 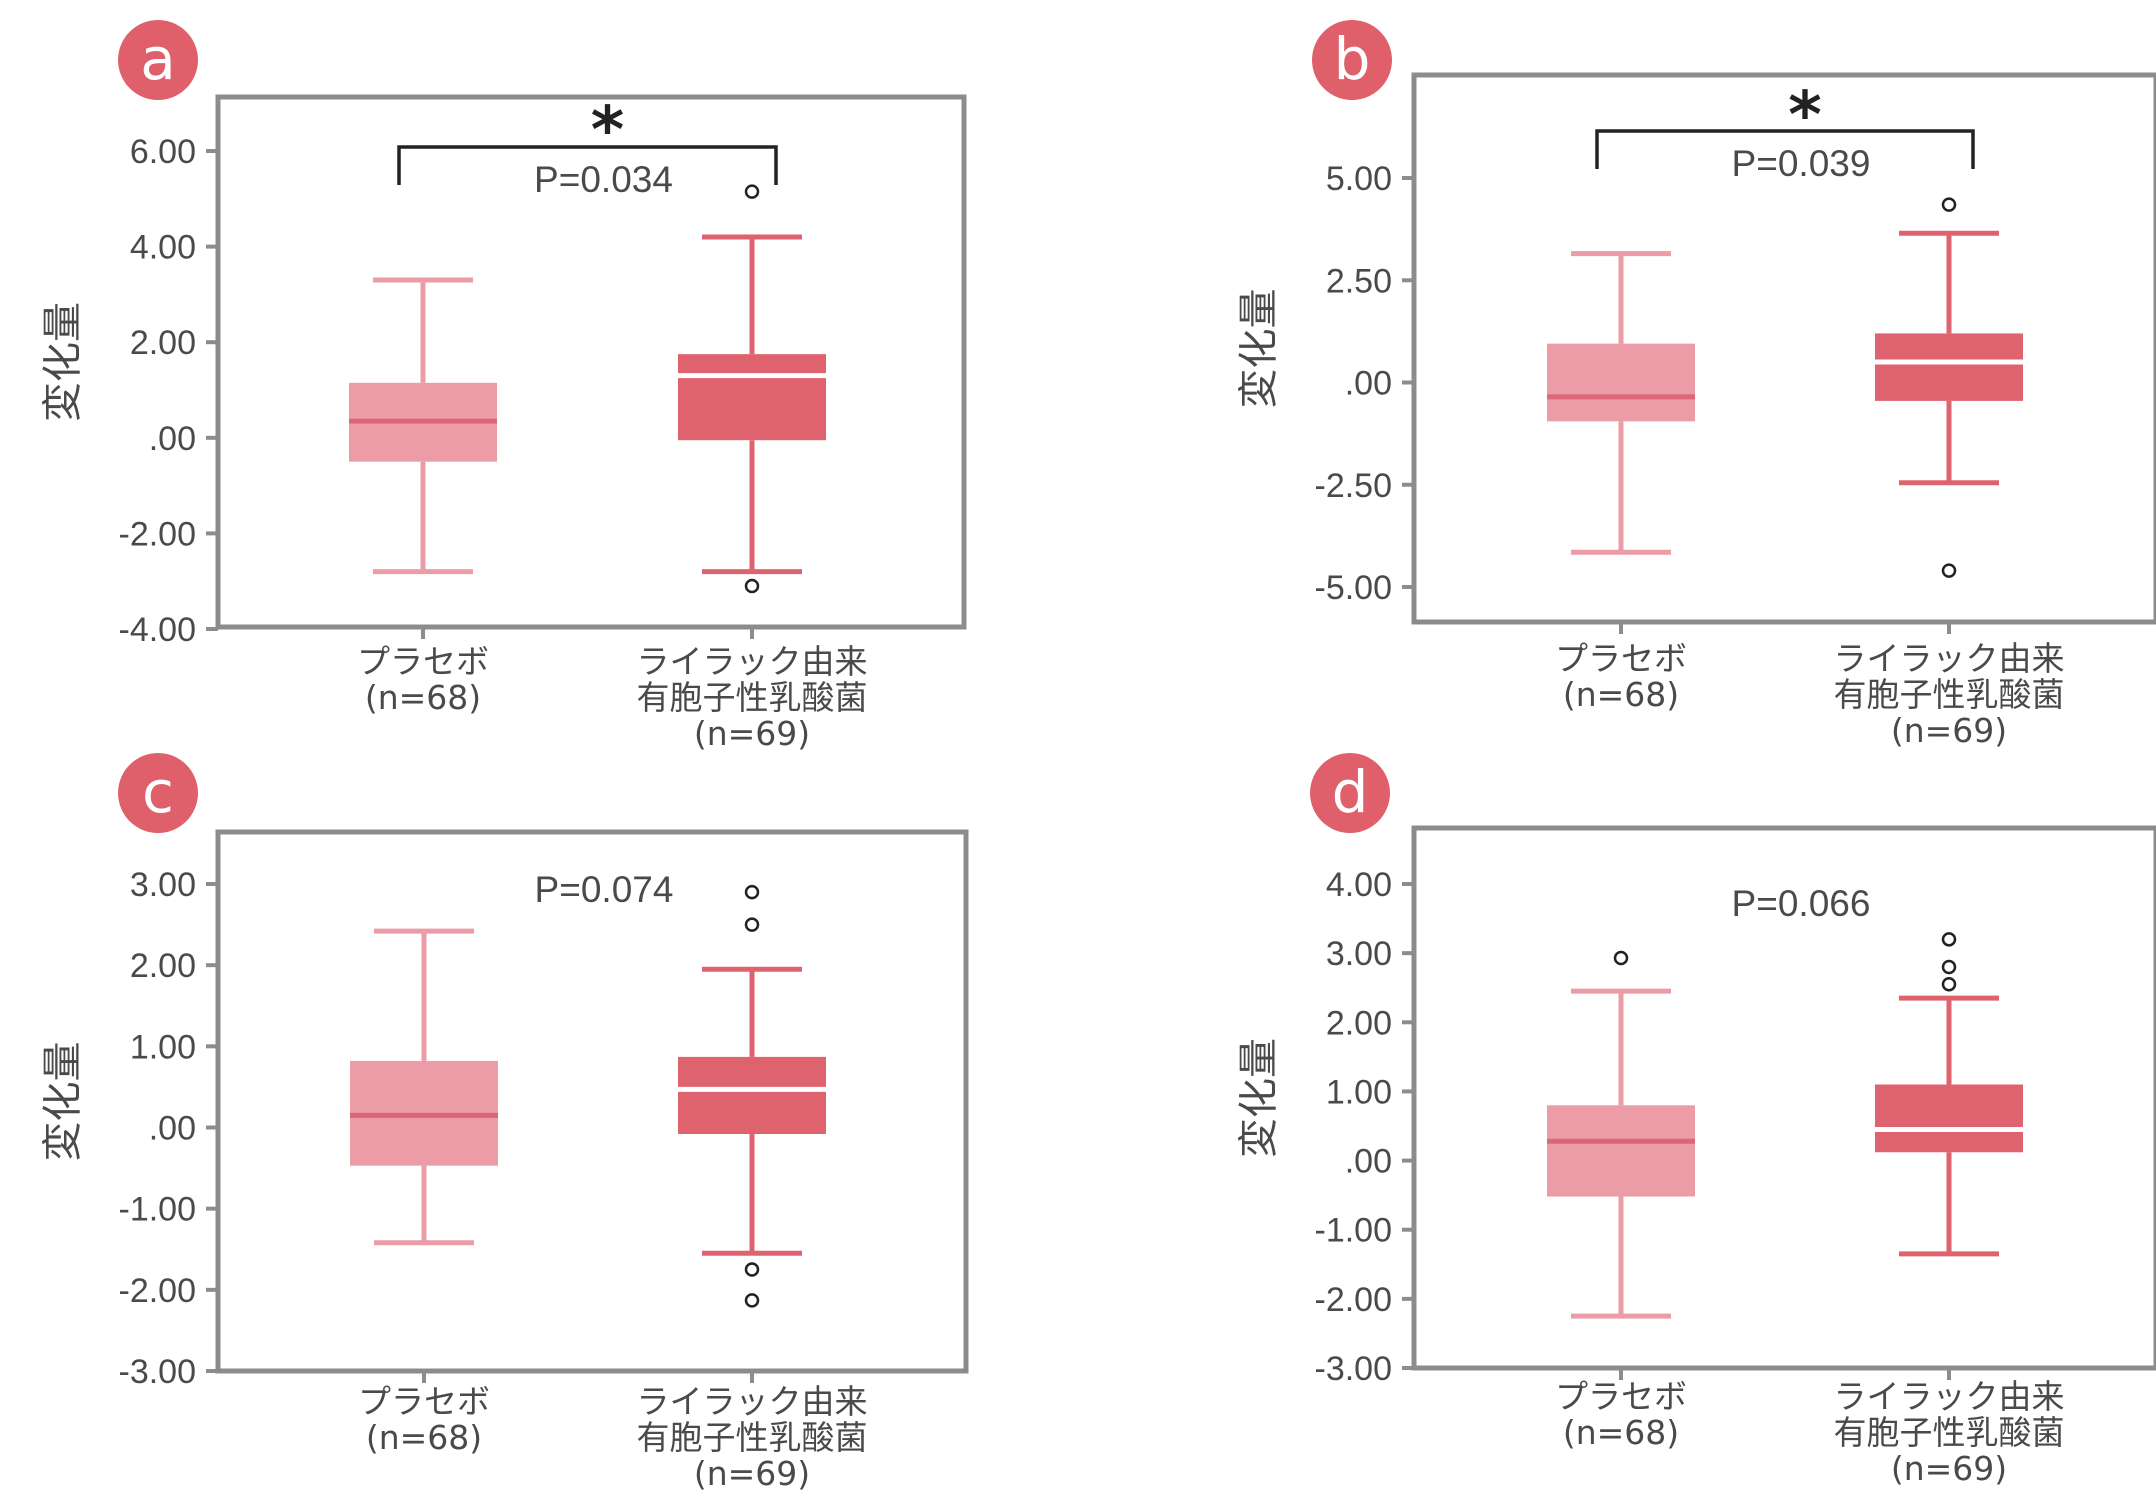 What do you see at coordinates (603, 179) in the screenshot?
I see `p-value: P=0.034` at bounding box center [603, 179].